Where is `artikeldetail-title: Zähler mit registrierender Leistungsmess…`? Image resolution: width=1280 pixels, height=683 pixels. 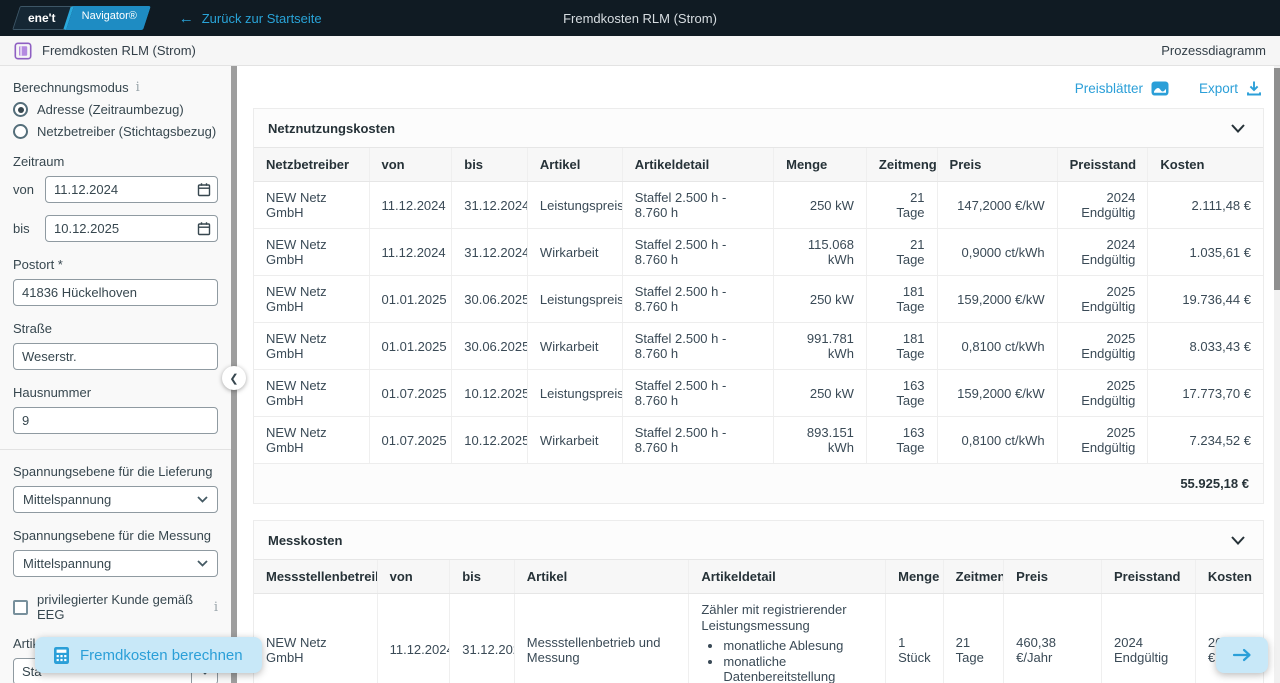 artikeldetail-title: Zähler mit registrierender Leistungsmess… is located at coordinates (774, 617).